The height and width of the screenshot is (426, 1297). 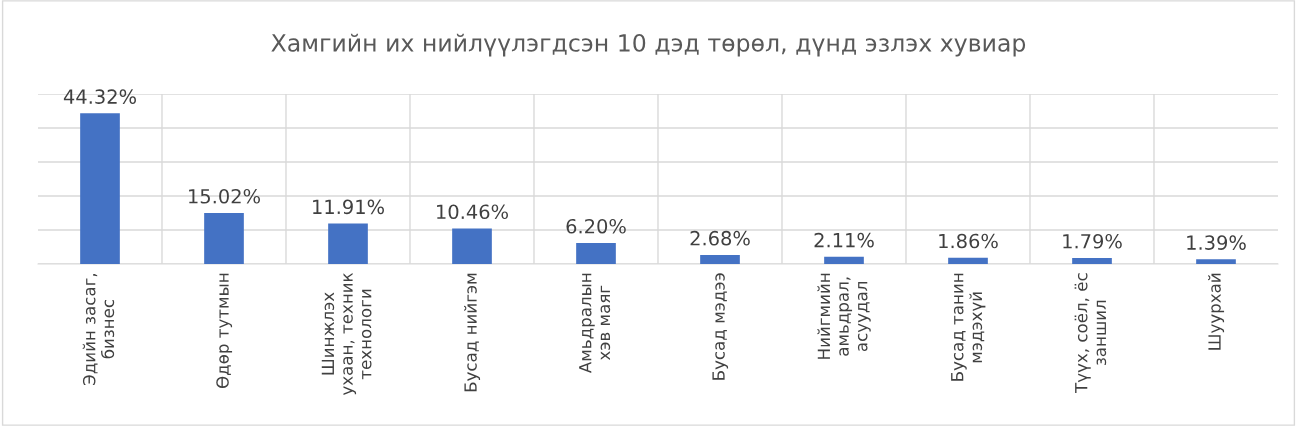 I want to click on x-tick-label: Шинжлэх ухаан, техник технологи, so click(x=346, y=334).